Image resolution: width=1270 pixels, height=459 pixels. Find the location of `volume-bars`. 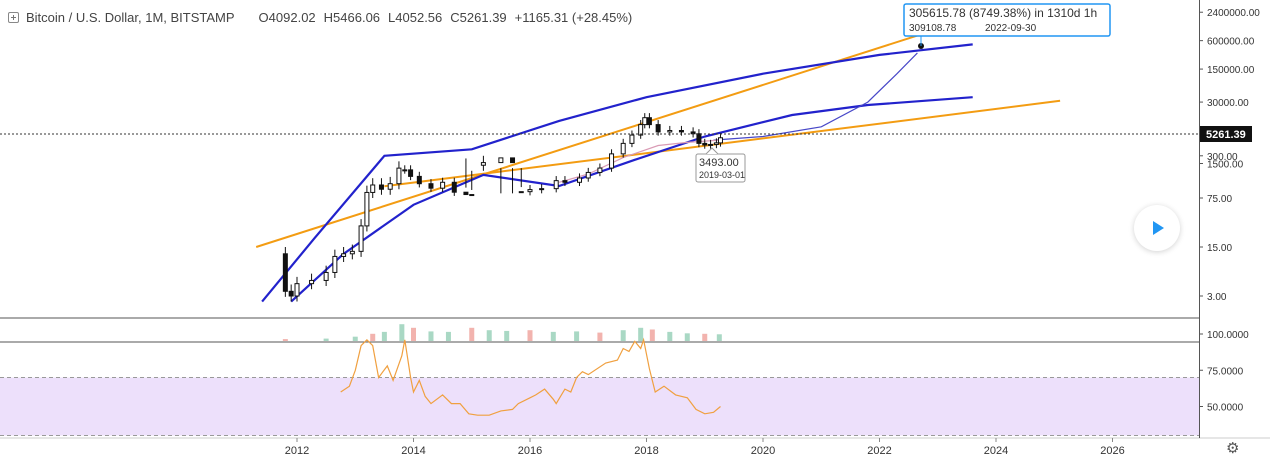

volume-bars is located at coordinates (502, 332).